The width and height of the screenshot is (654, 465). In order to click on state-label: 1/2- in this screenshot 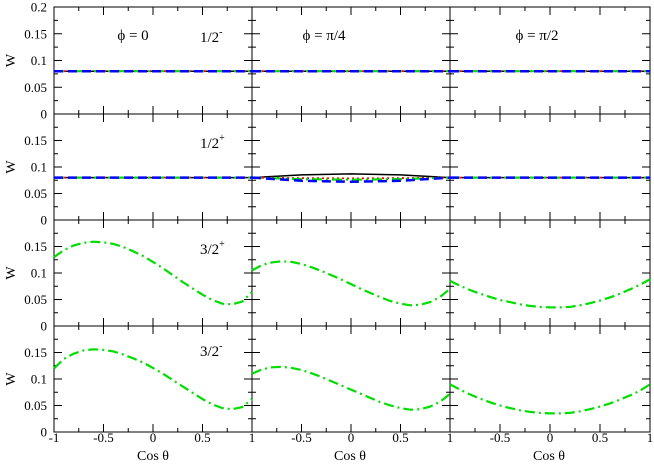, I will do `click(211, 36)`.